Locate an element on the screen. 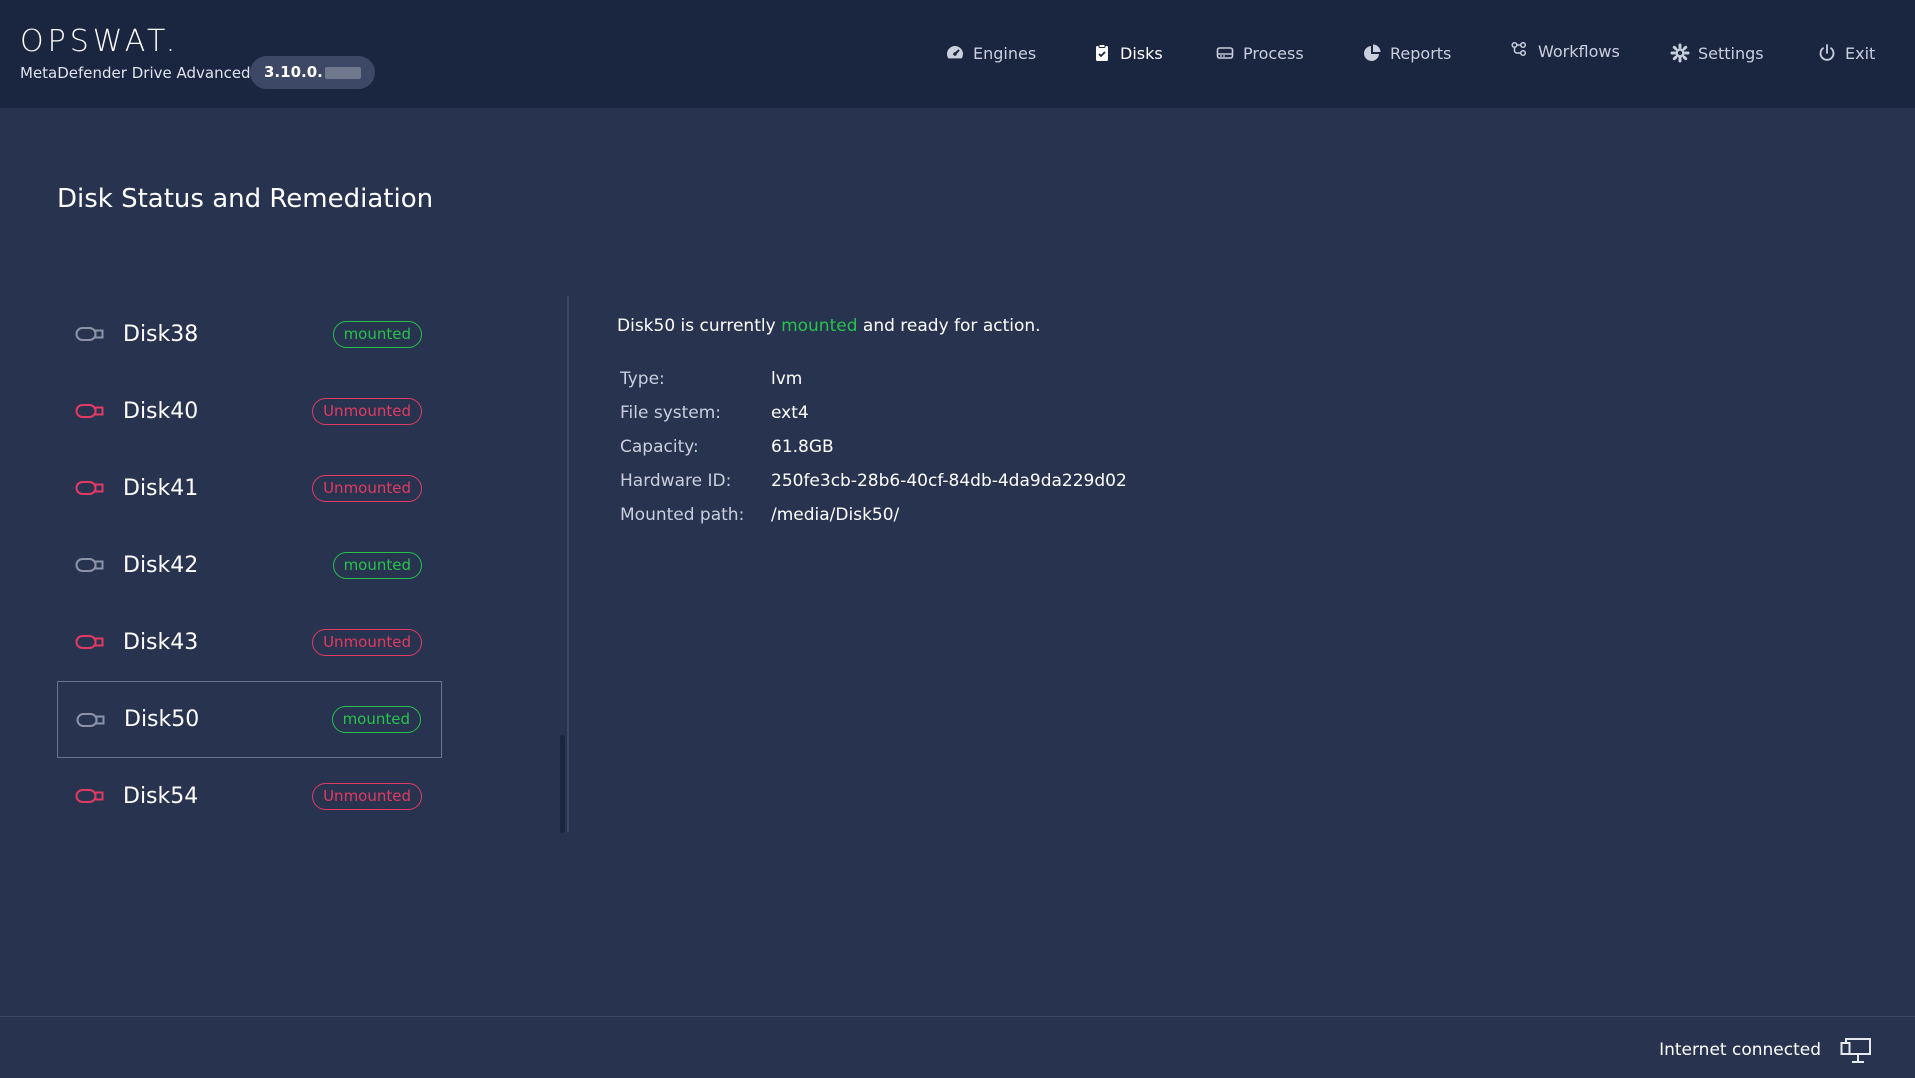  nav-settings: Settings is located at coordinates (1717, 53).